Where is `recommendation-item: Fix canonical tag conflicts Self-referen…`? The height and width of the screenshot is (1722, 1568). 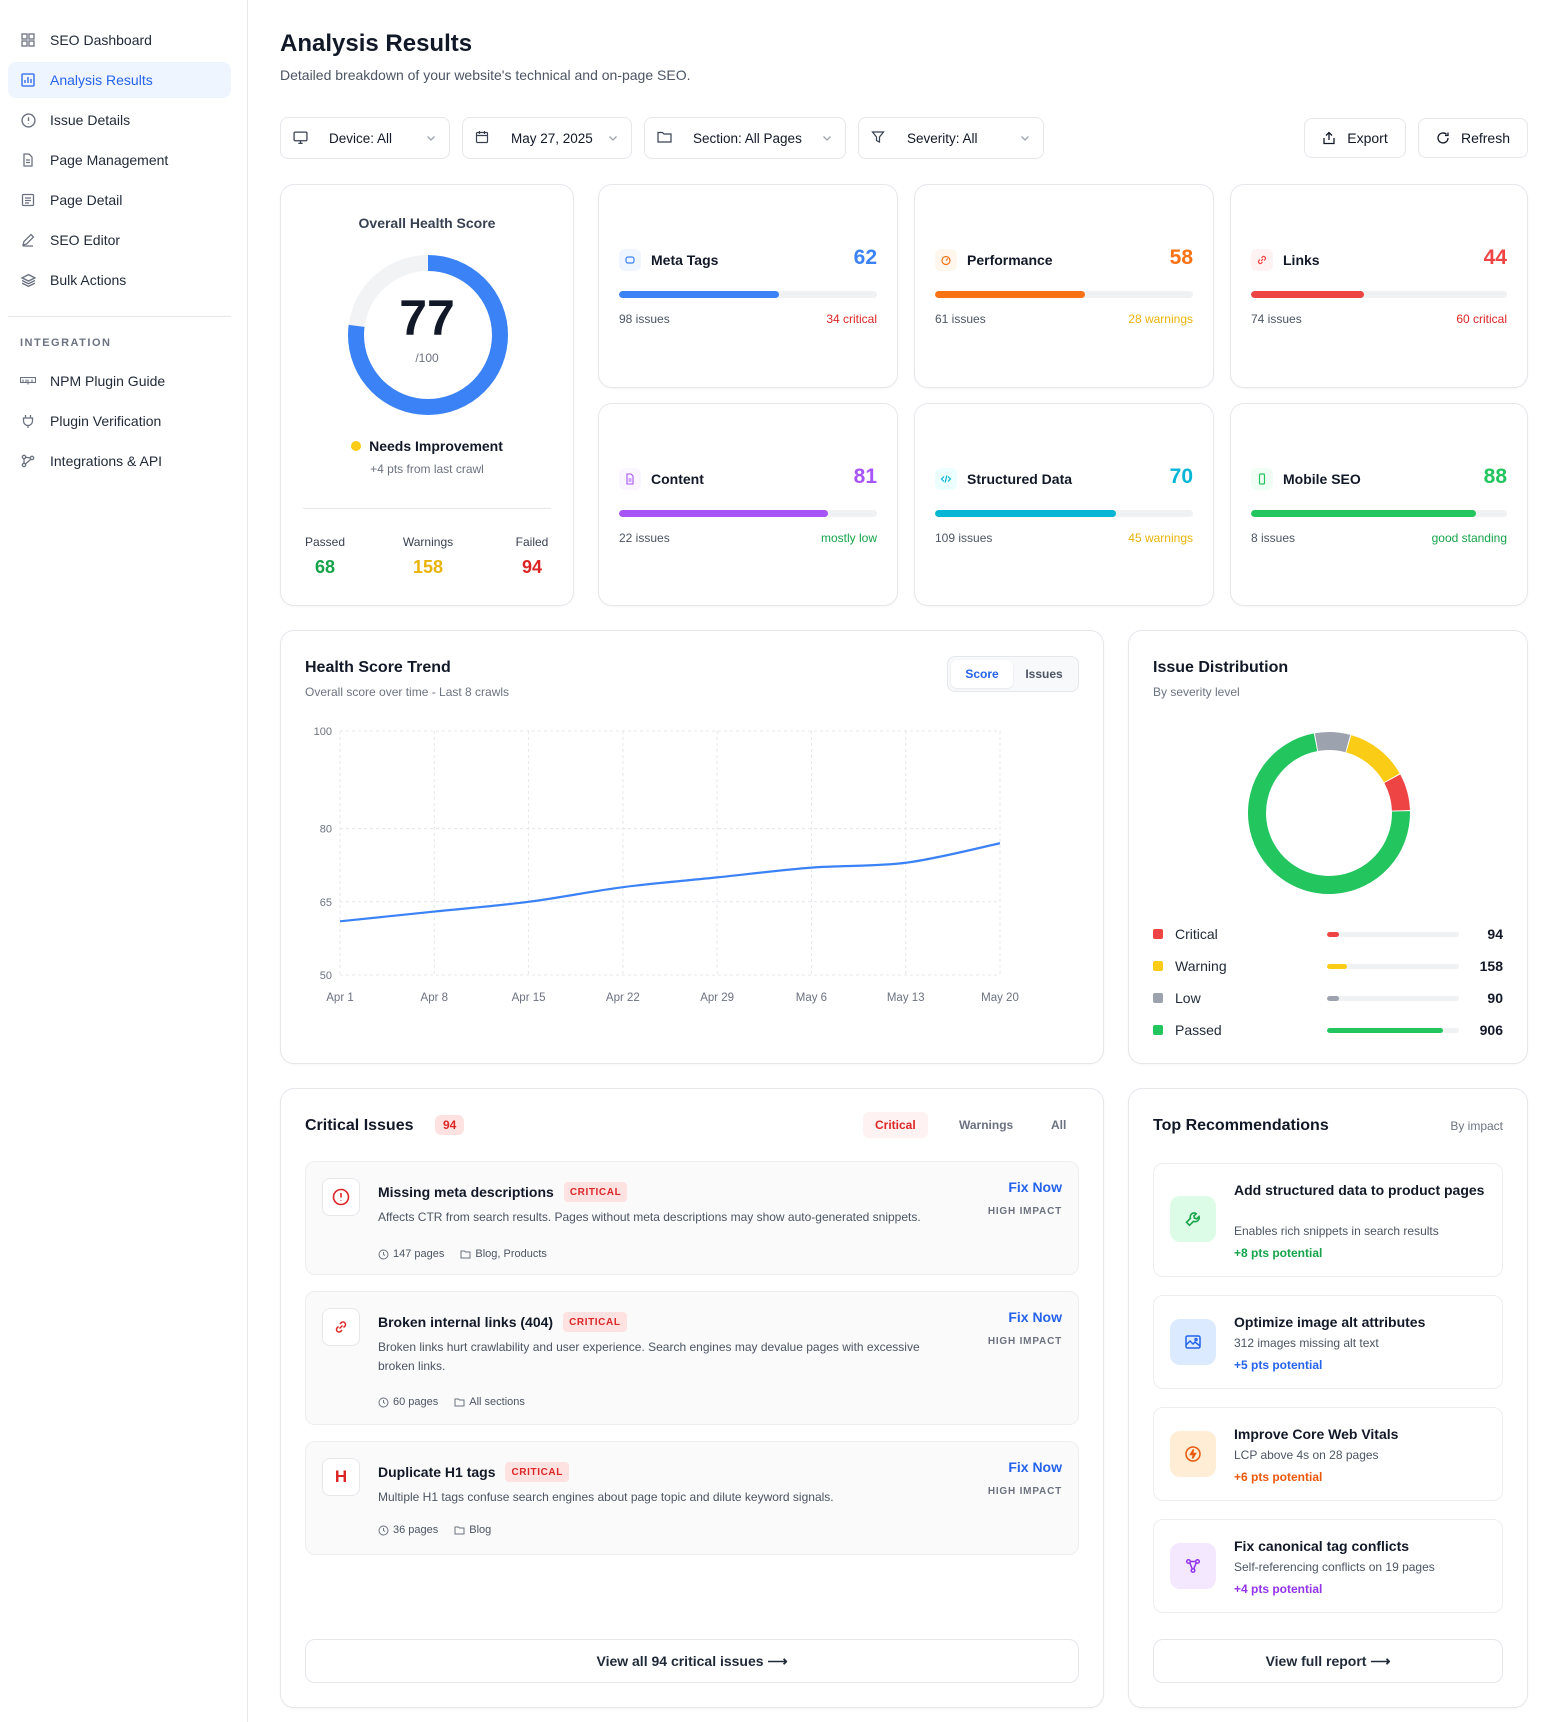
recommendation-item: Fix canonical tag conflicts Self-referen… is located at coordinates (1328, 1566).